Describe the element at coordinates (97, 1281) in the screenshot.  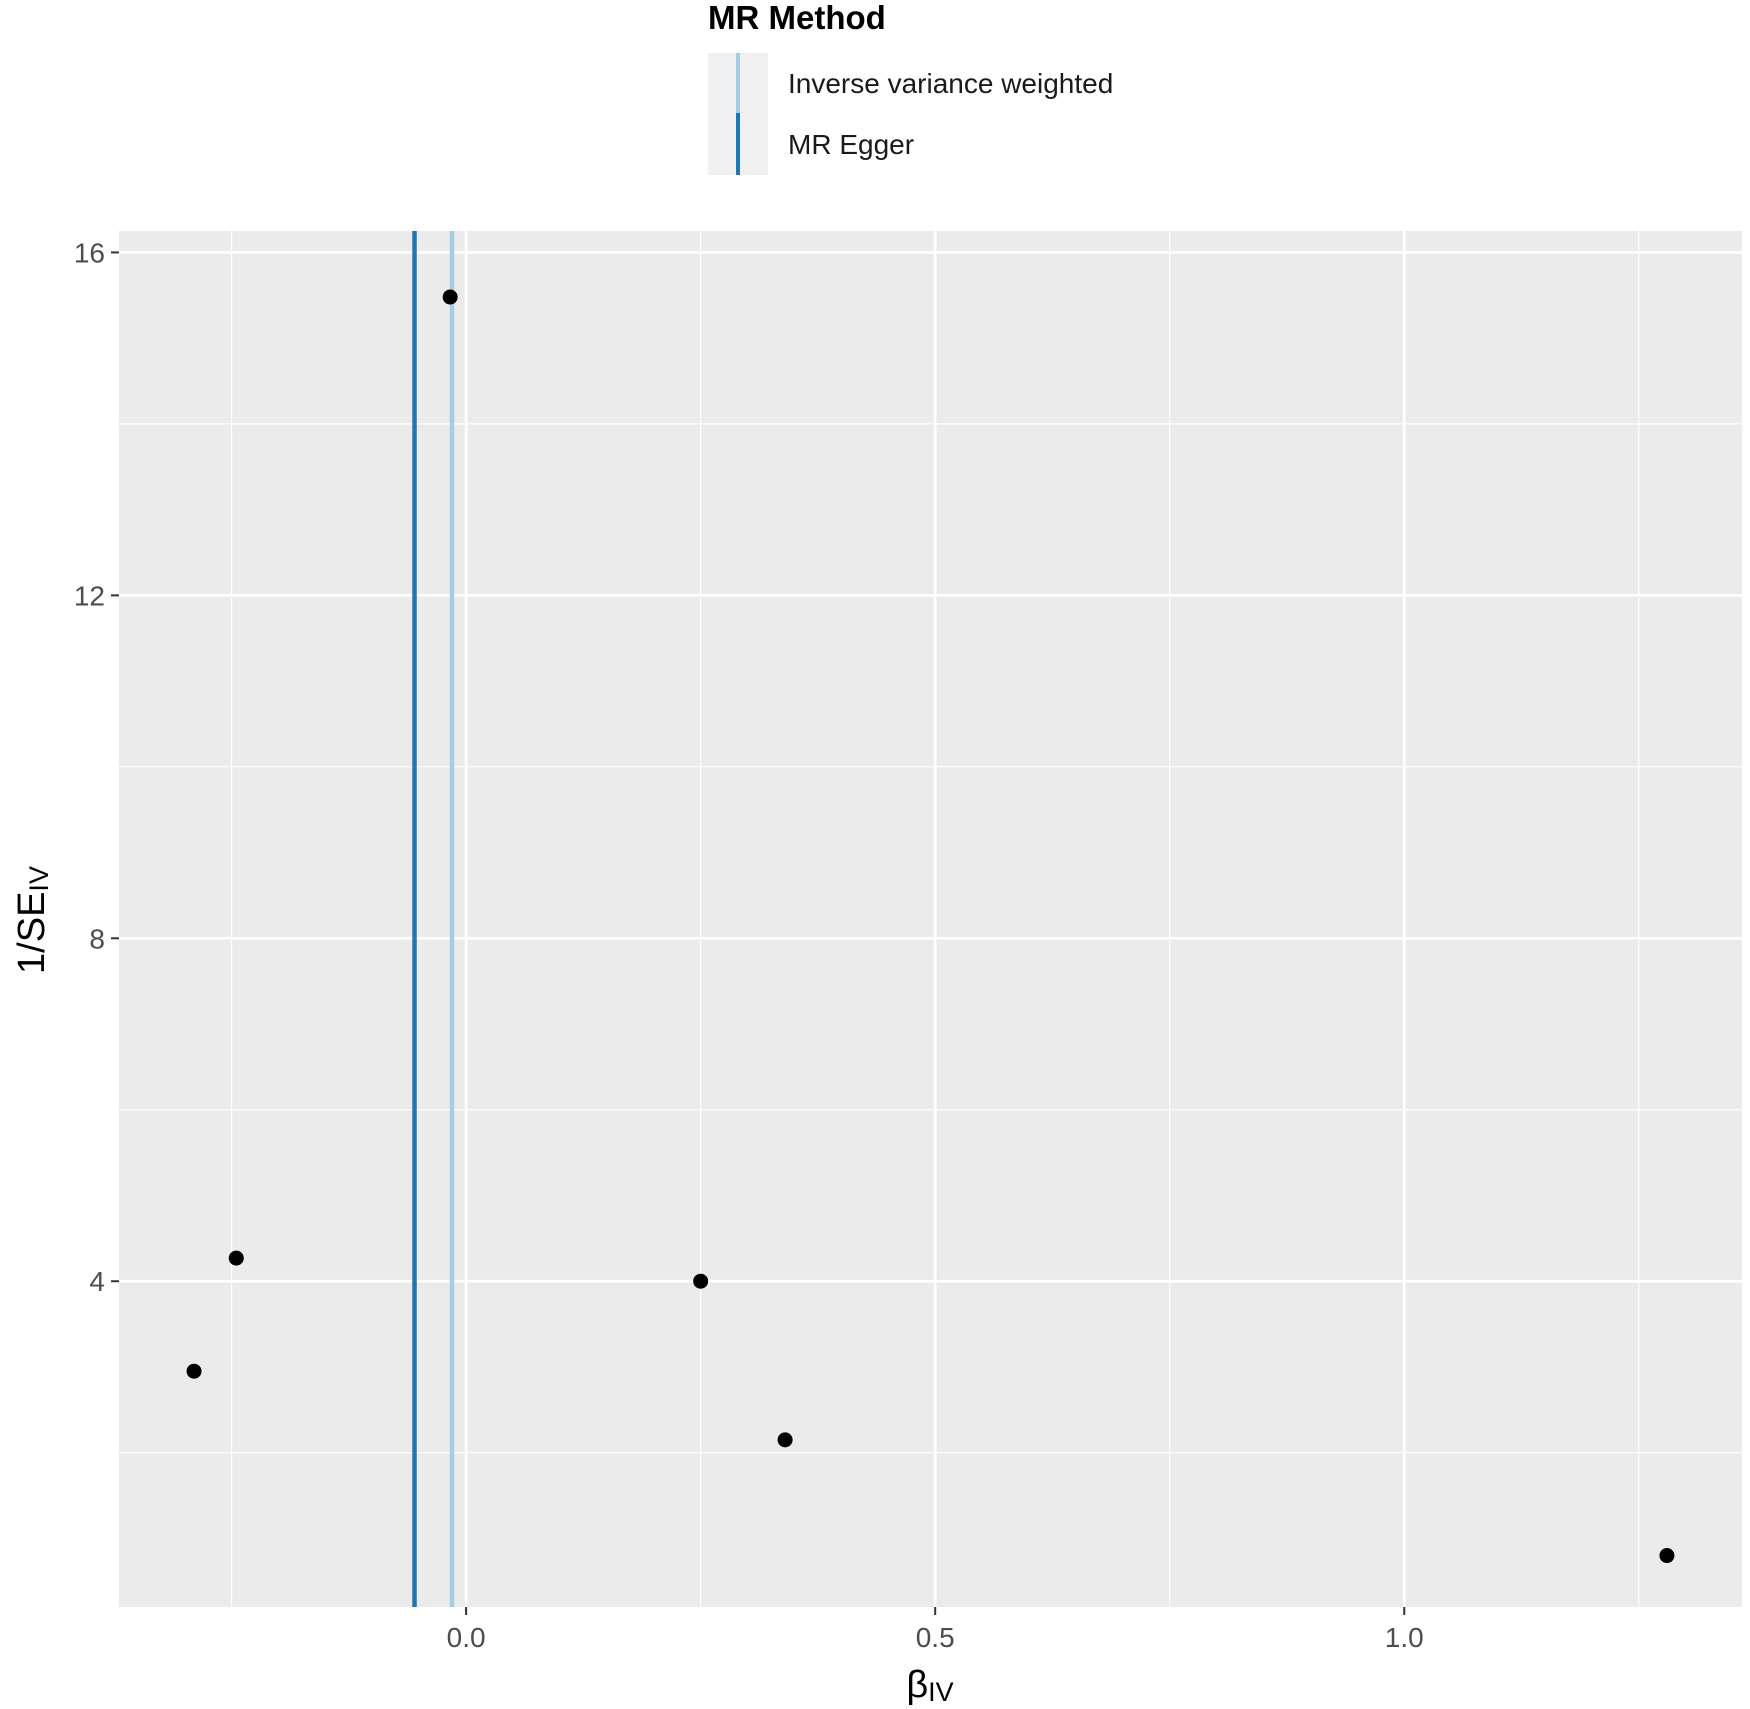
I see `y-tick-label: 4` at that location.